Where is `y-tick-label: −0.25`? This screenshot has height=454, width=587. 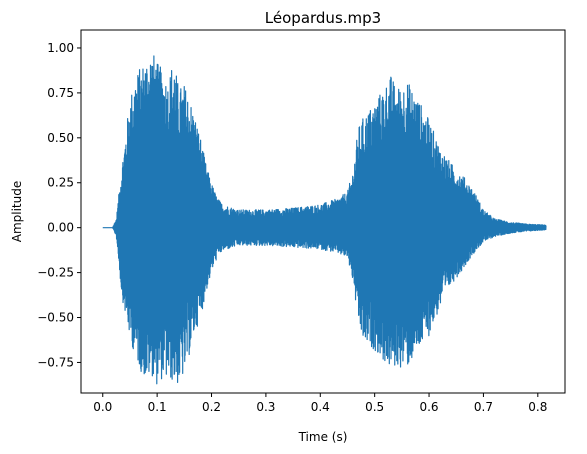
y-tick-label: −0.25 is located at coordinates (55, 273).